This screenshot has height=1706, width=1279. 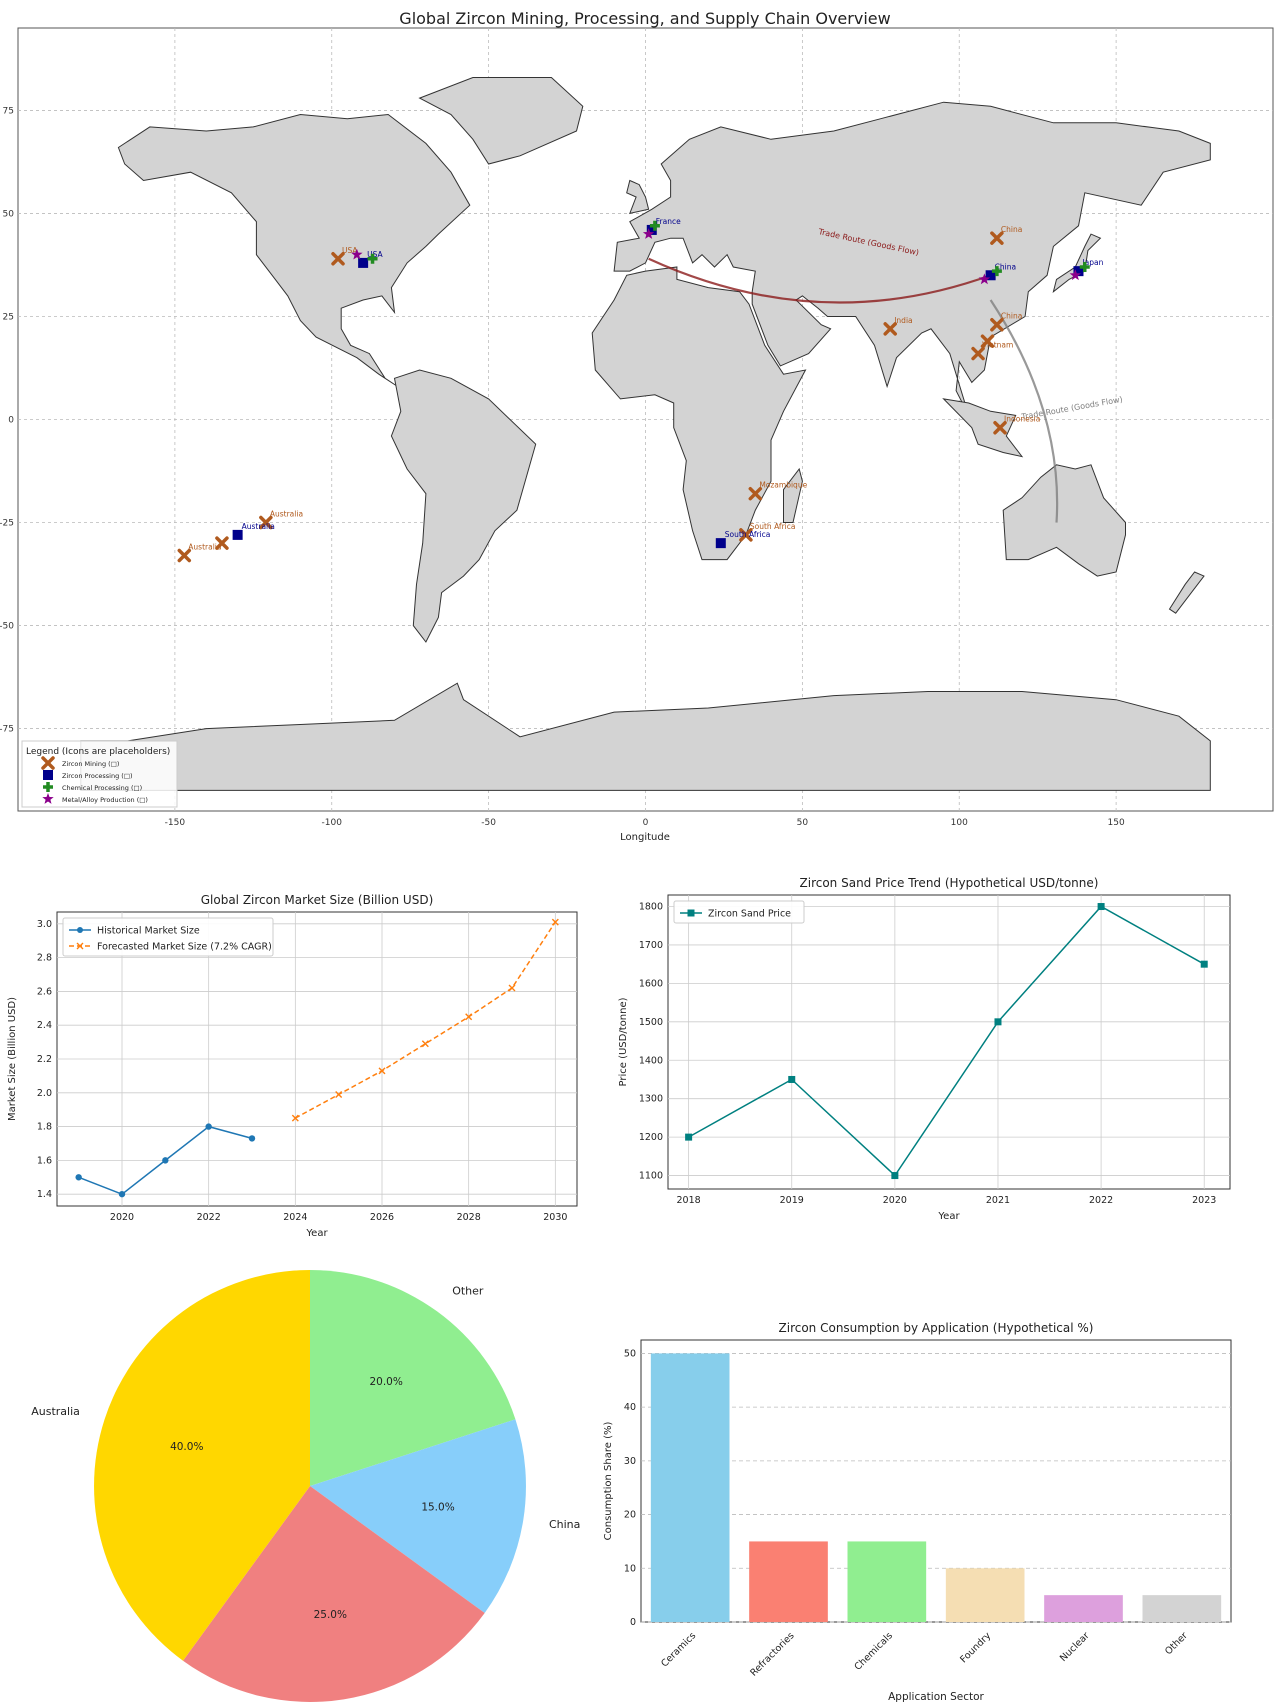 What do you see at coordinates (633, 1622) in the screenshot?
I see `y-tick-label: 0` at bounding box center [633, 1622].